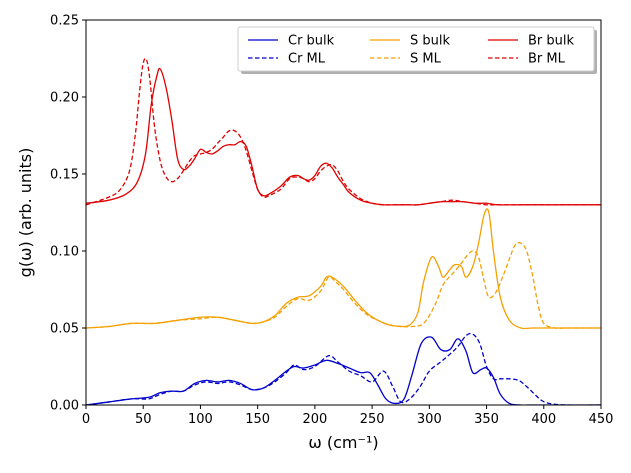  Describe the element at coordinates (429, 419) in the screenshot. I see `x-tick-label: 300` at that location.